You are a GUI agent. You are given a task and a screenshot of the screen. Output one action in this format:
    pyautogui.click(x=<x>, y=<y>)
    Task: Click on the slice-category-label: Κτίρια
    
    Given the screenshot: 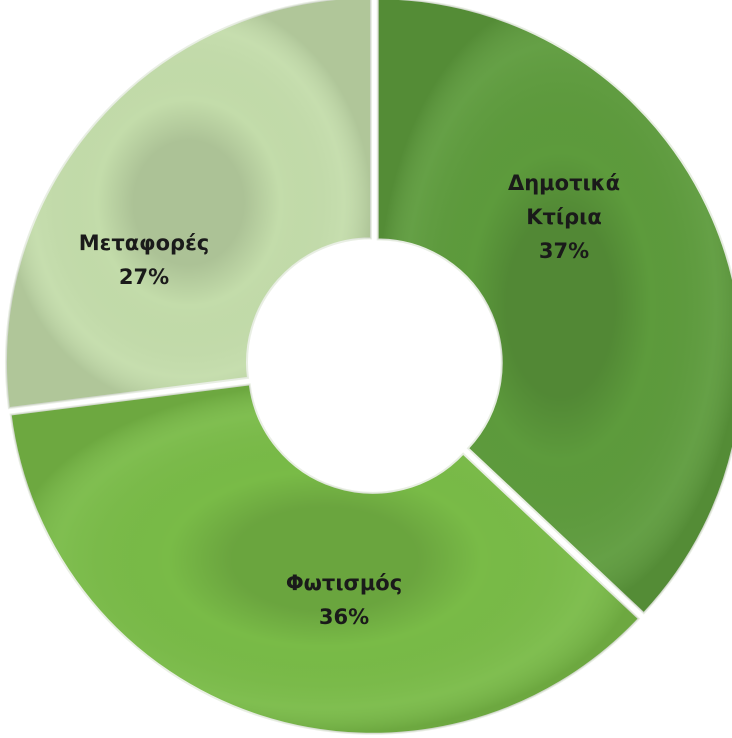 What is the action you would take?
    pyautogui.click(x=564, y=217)
    